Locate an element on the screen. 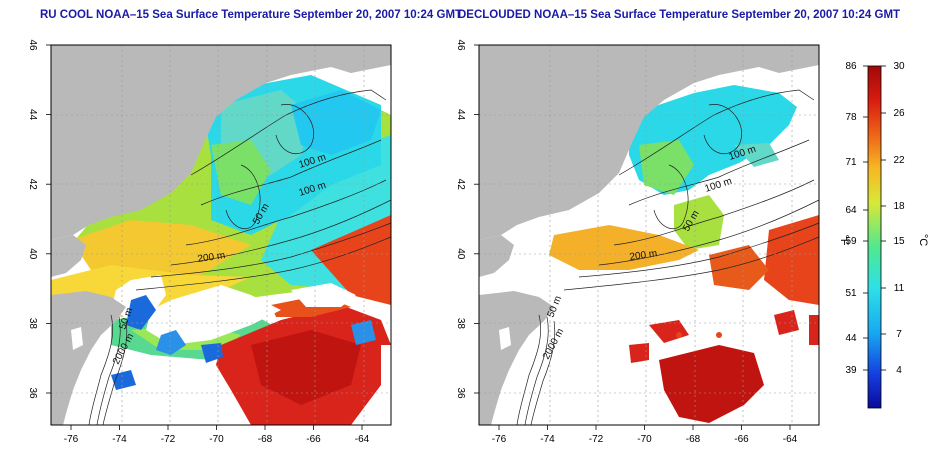  fahrenheit-unit-label: °F is located at coordinates (844, 239).